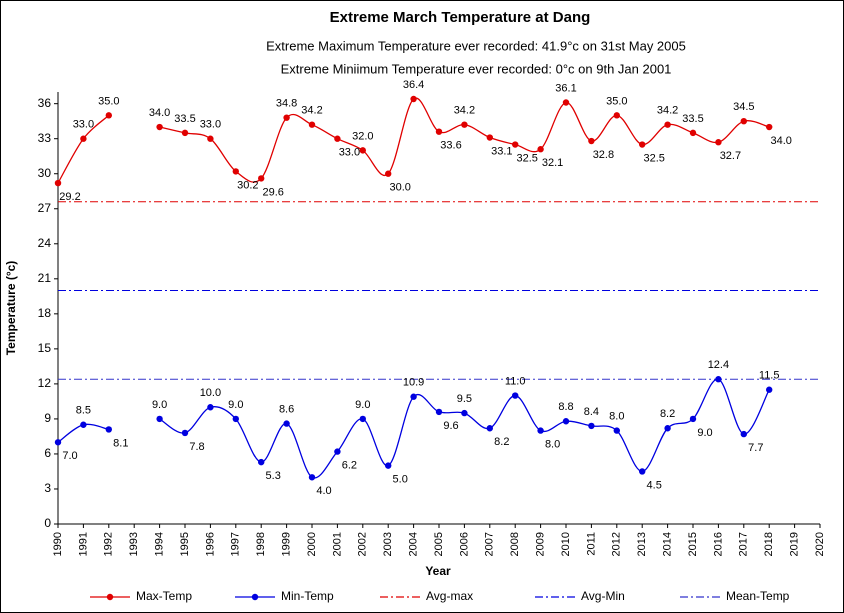  I want to click on data-label: 5.0, so click(400, 480).